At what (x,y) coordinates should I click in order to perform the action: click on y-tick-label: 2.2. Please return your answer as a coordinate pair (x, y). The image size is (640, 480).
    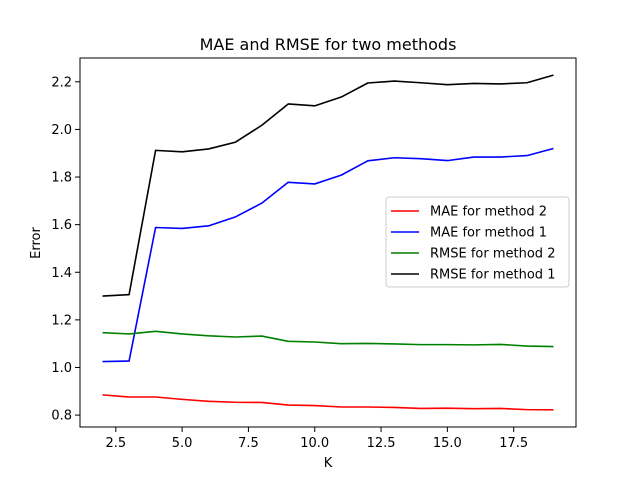
    Looking at the image, I should click on (61, 82).